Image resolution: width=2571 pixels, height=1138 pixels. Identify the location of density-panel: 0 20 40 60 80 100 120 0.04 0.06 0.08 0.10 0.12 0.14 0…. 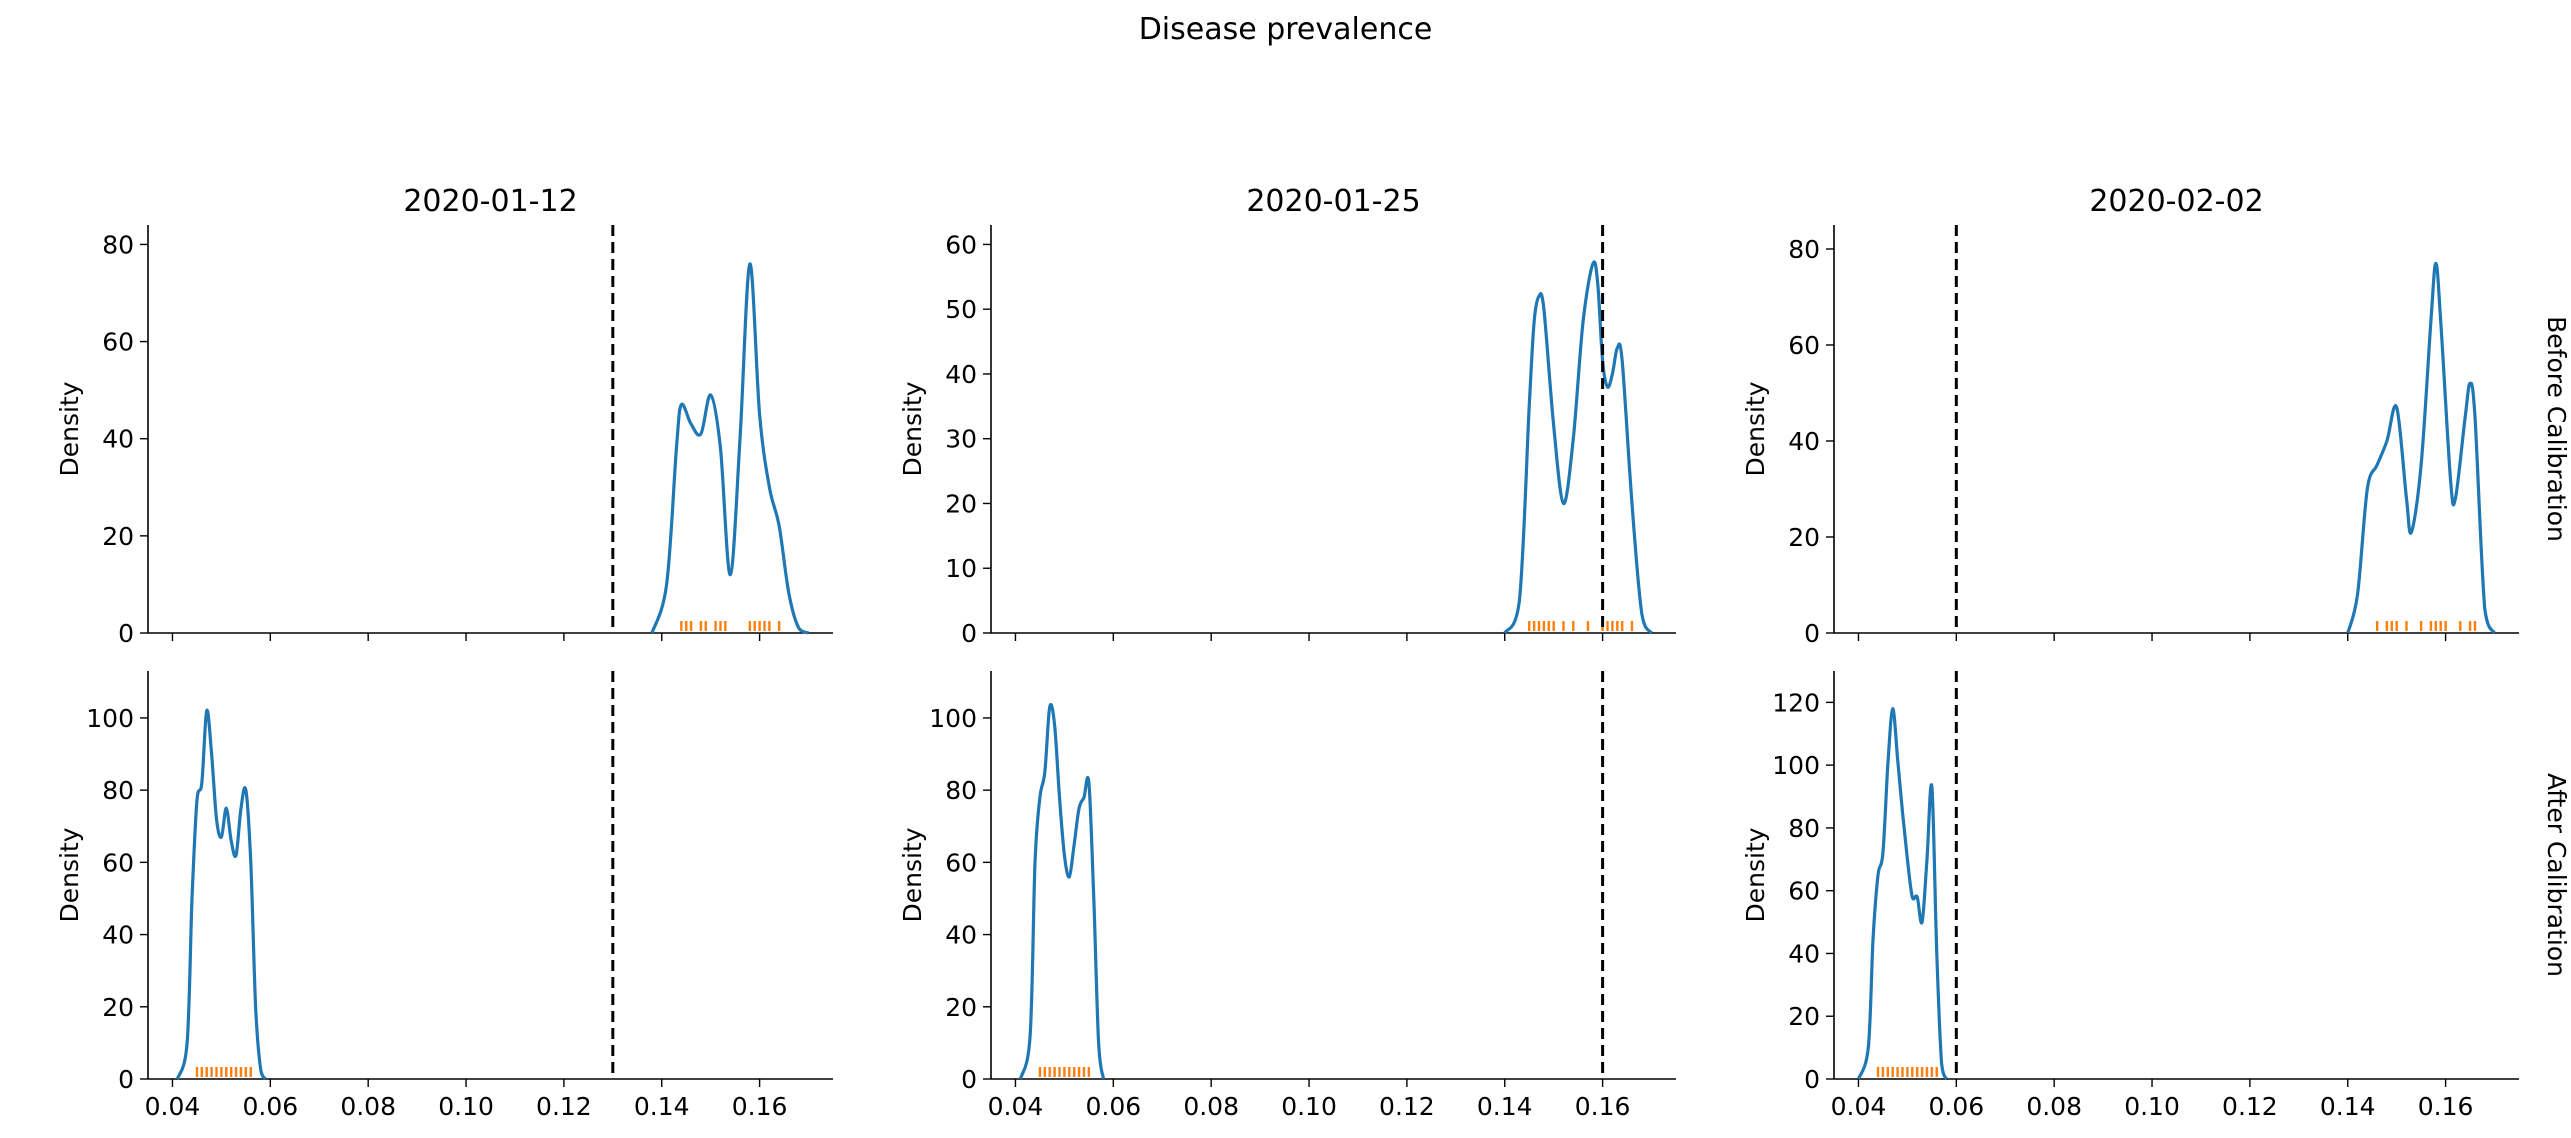
(2130, 896).